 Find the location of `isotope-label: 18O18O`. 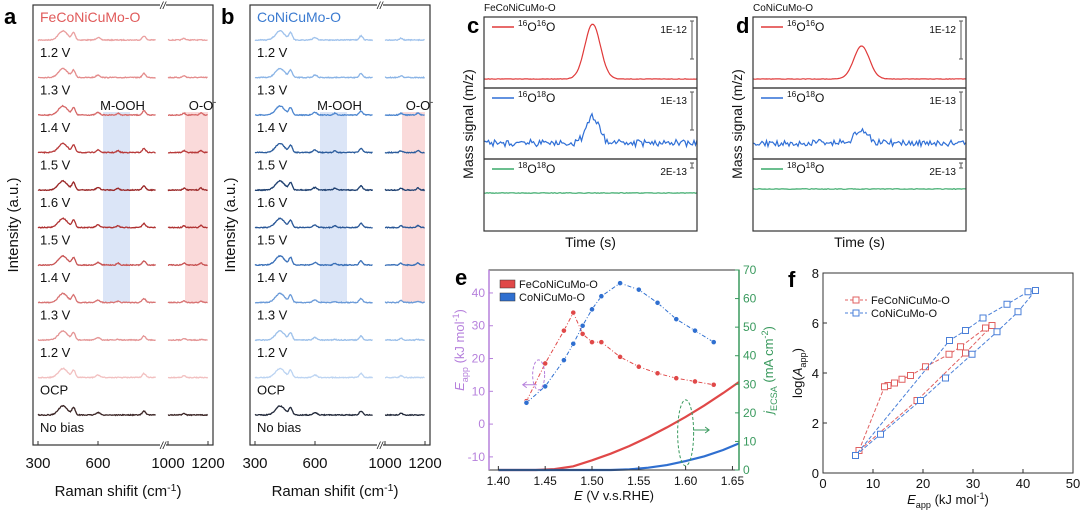

isotope-label: 18O18O is located at coordinates (805, 168).